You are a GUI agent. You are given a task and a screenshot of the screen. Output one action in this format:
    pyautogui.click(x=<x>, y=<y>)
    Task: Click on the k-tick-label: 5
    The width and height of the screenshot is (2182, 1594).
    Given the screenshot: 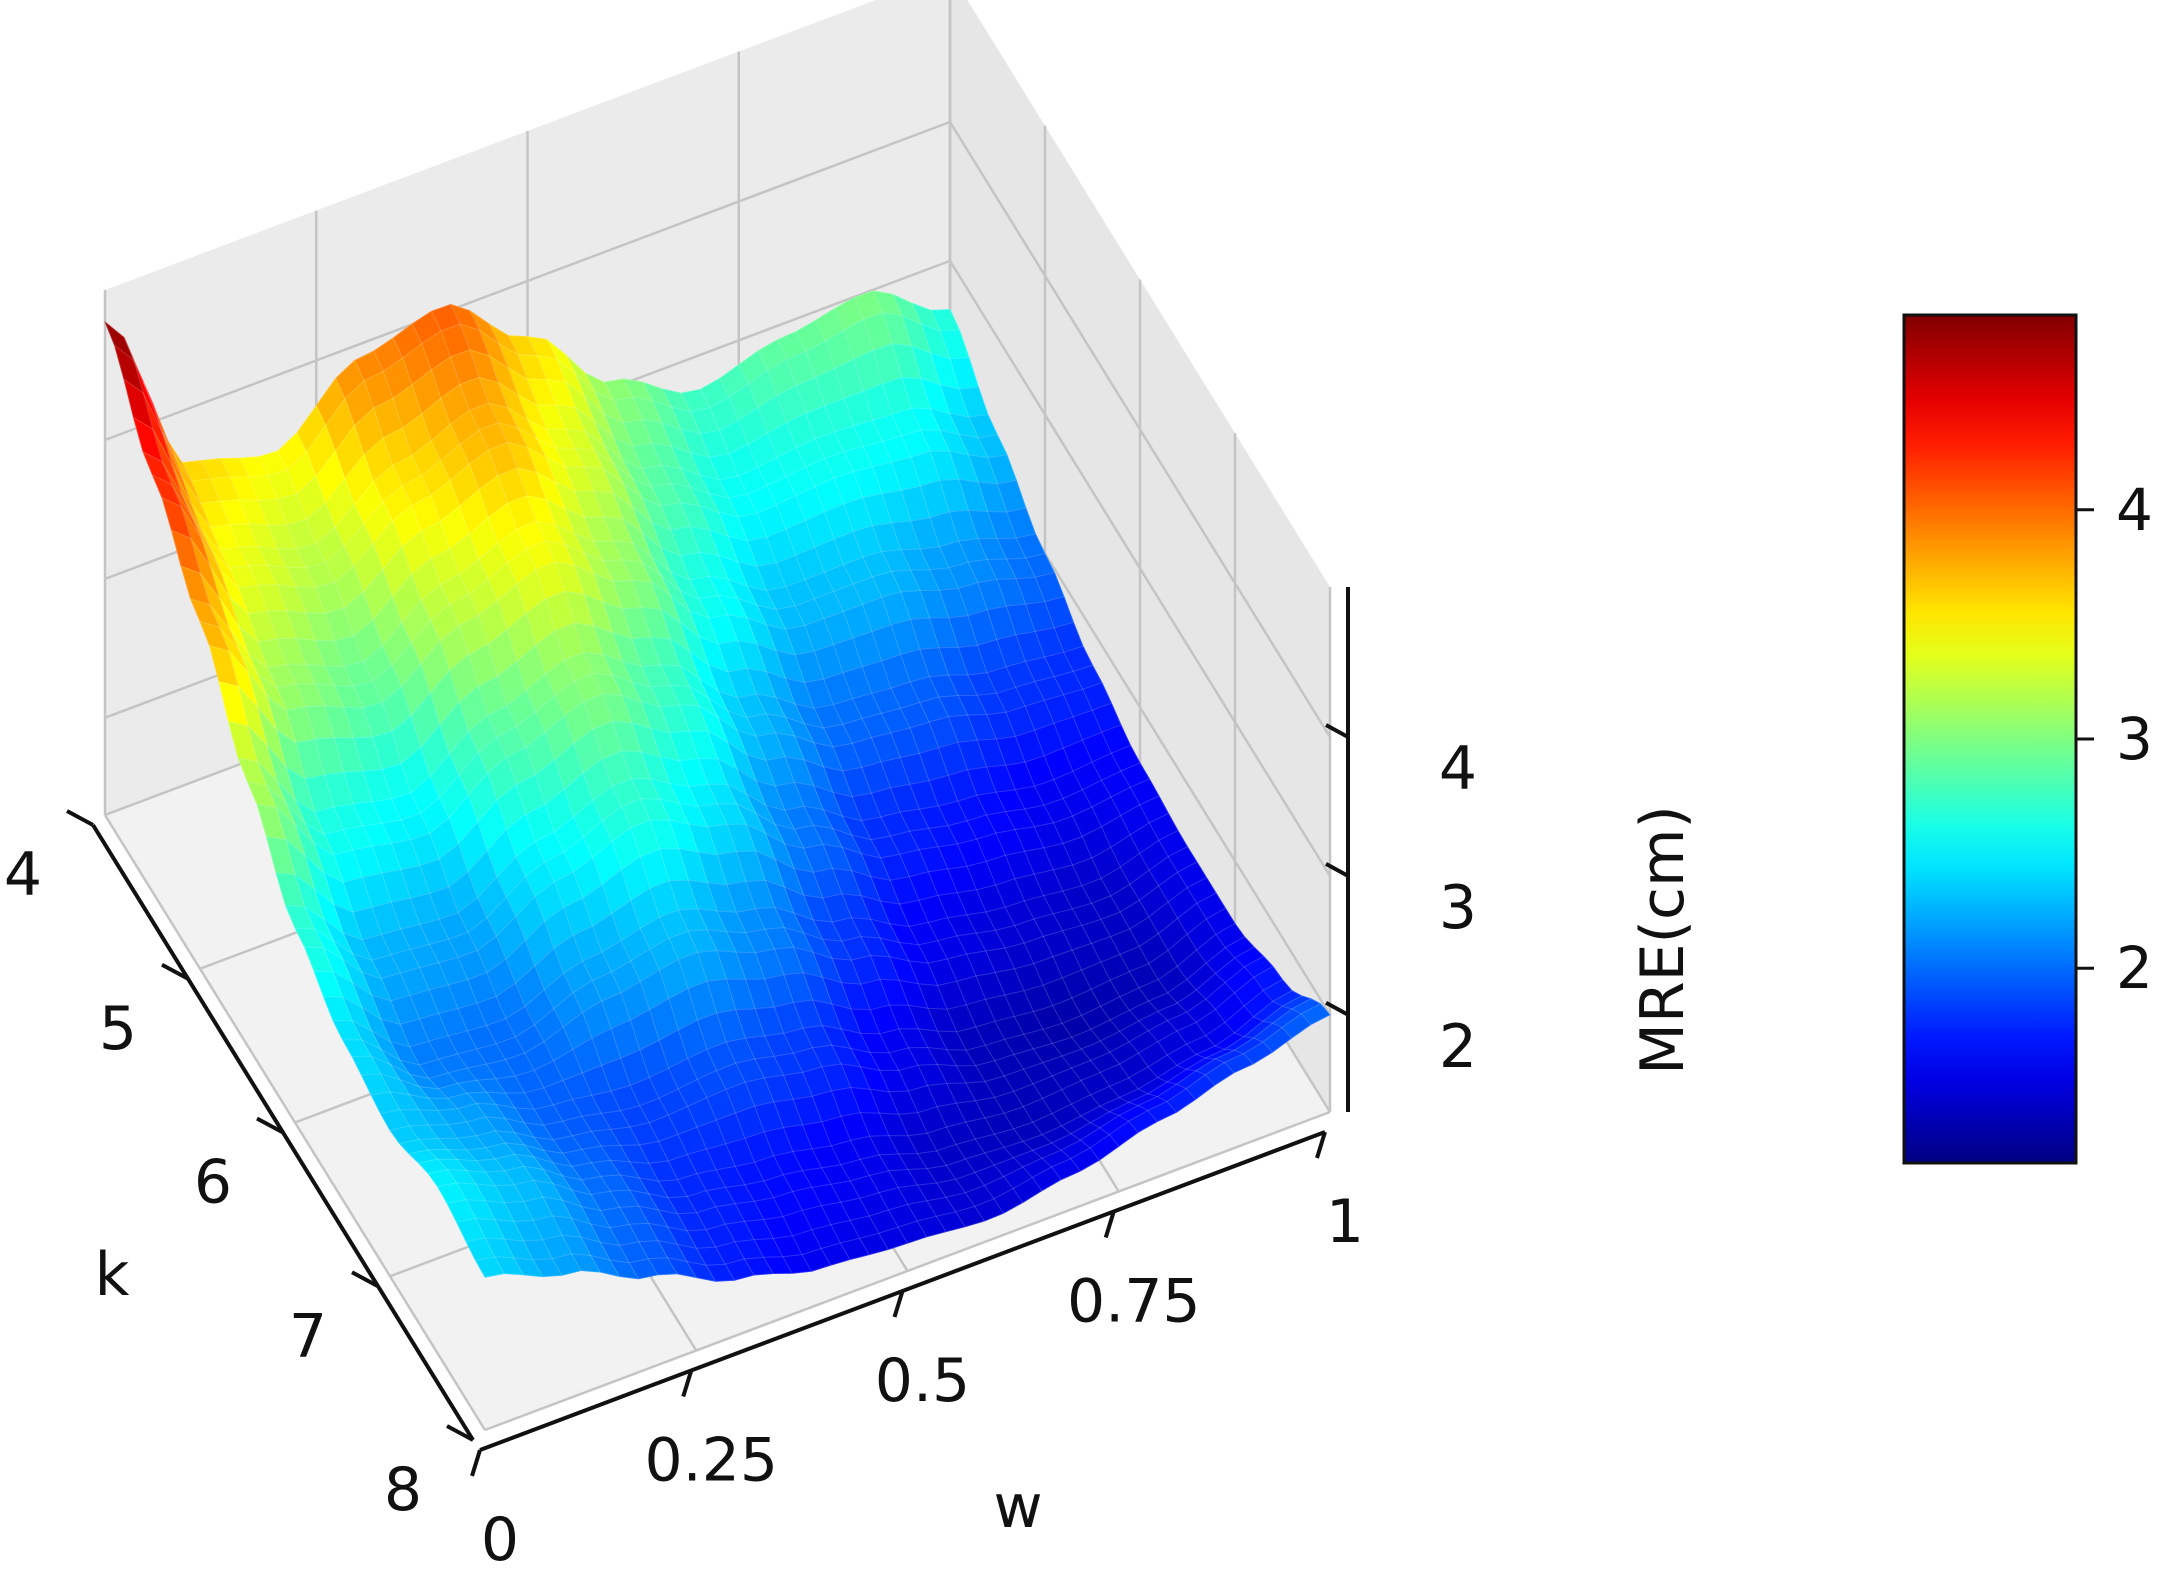 What is the action you would take?
    pyautogui.click(x=118, y=1029)
    